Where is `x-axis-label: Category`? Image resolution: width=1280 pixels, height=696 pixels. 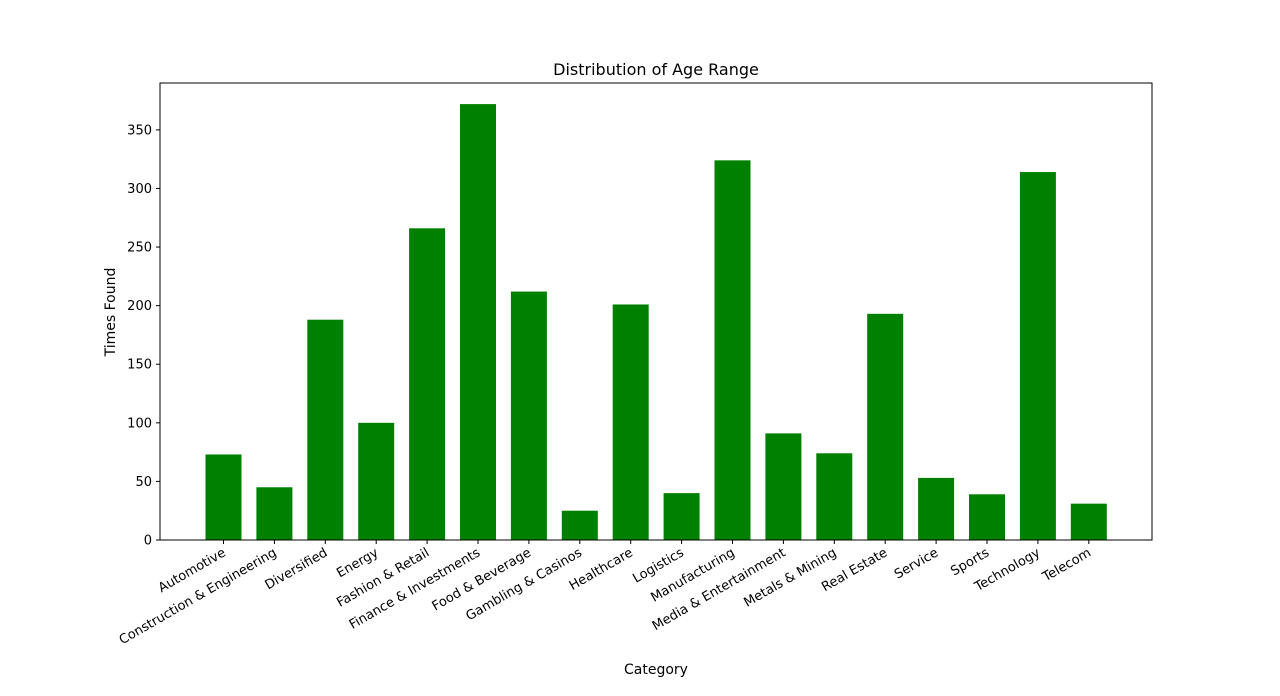
x-axis-label: Category is located at coordinates (656, 670).